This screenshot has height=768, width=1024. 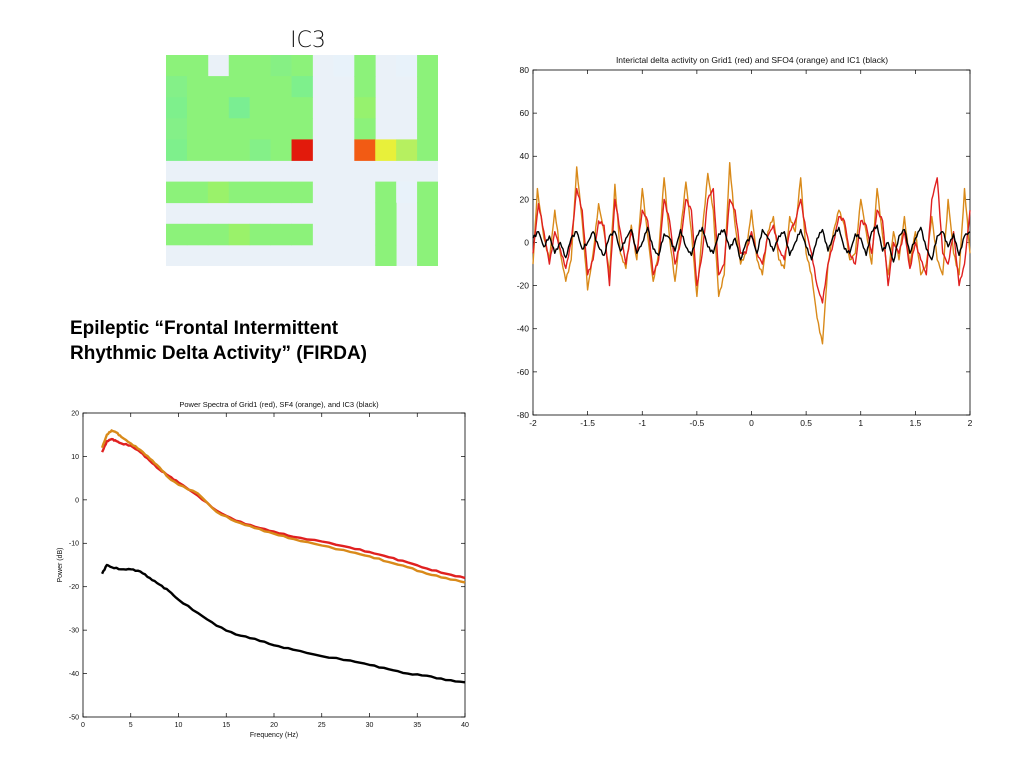 I want to click on y-tick-label: 80, so click(x=525, y=70).